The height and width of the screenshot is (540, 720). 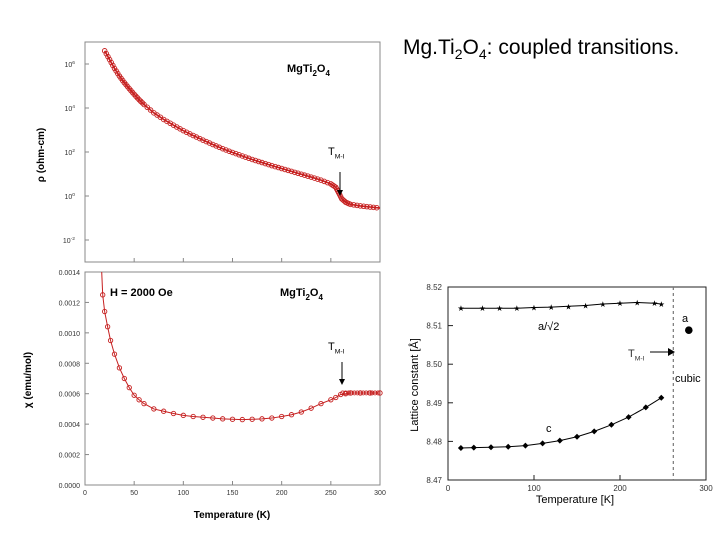 I want to click on resistivity-axis-label: ρ (ohm-cm), so click(x=41, y=155).